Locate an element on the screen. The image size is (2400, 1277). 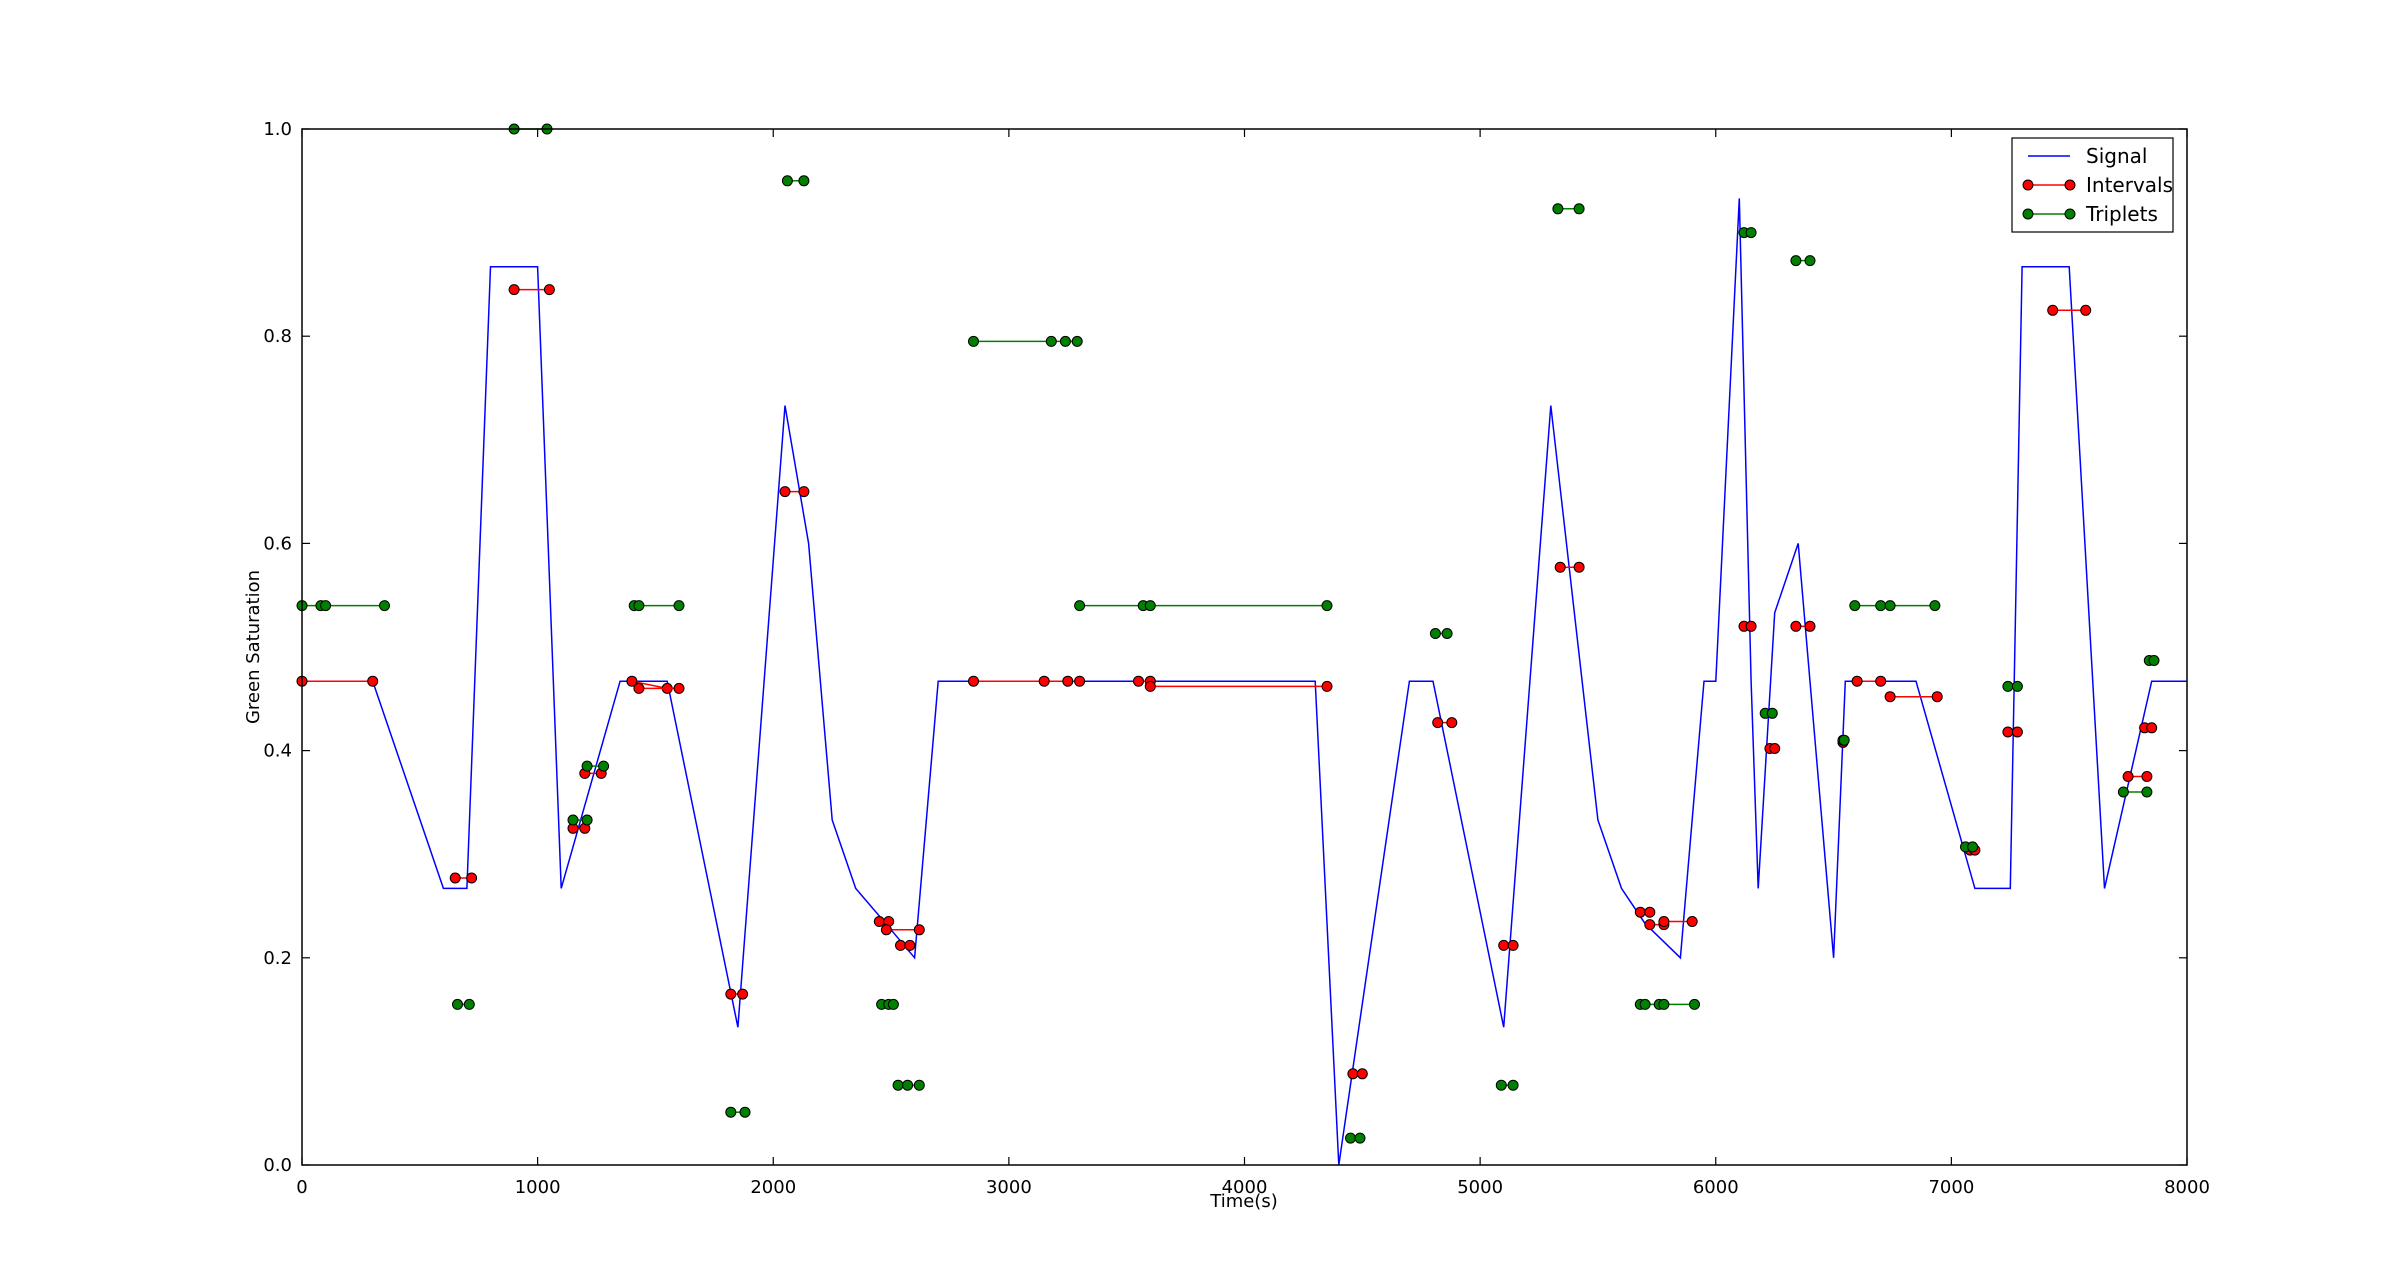
legend: Signal Intervals Triplets is located at coordinates (2092, 185).